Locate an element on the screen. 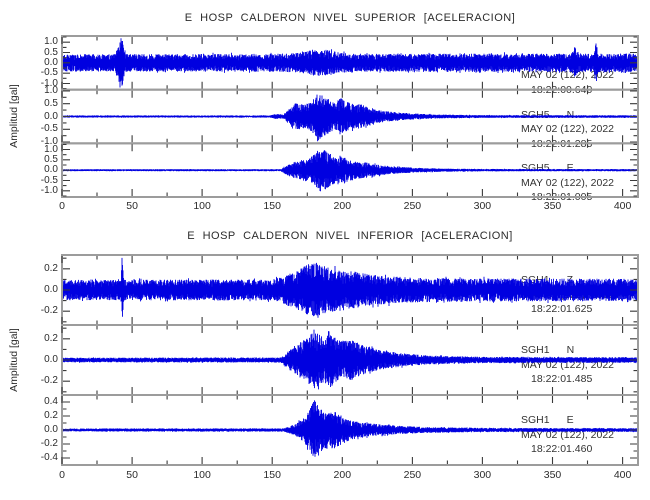 The image size is (650, 500). amplitude-axis-label-inferior: Amplitud [gal] is located at coordinates (14, 360).